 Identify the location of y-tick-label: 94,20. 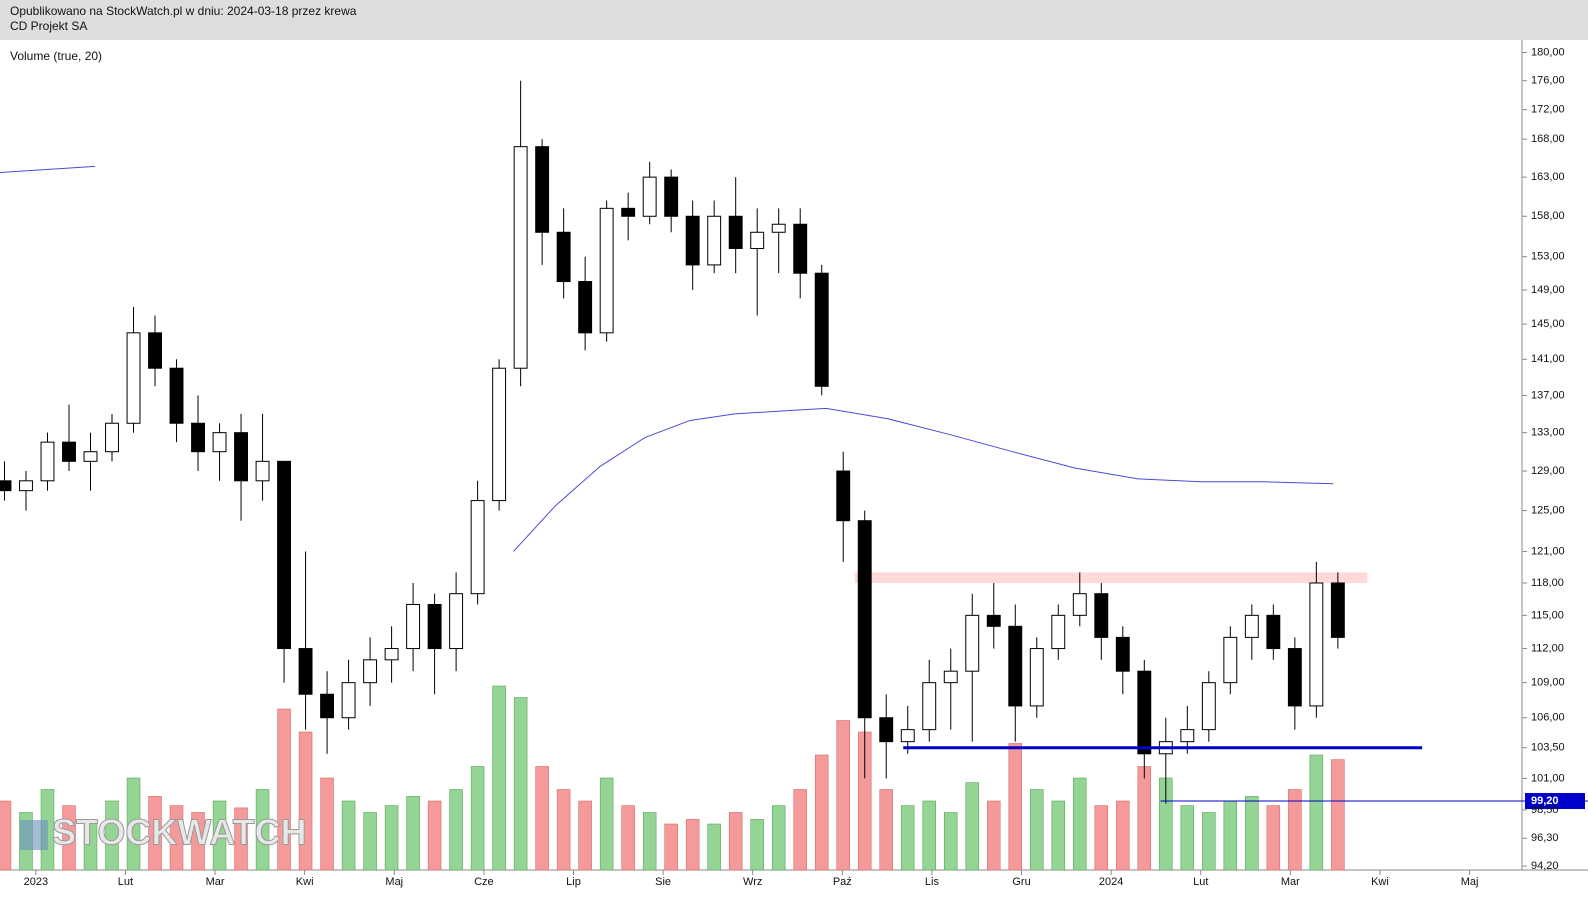
(1545, 866).